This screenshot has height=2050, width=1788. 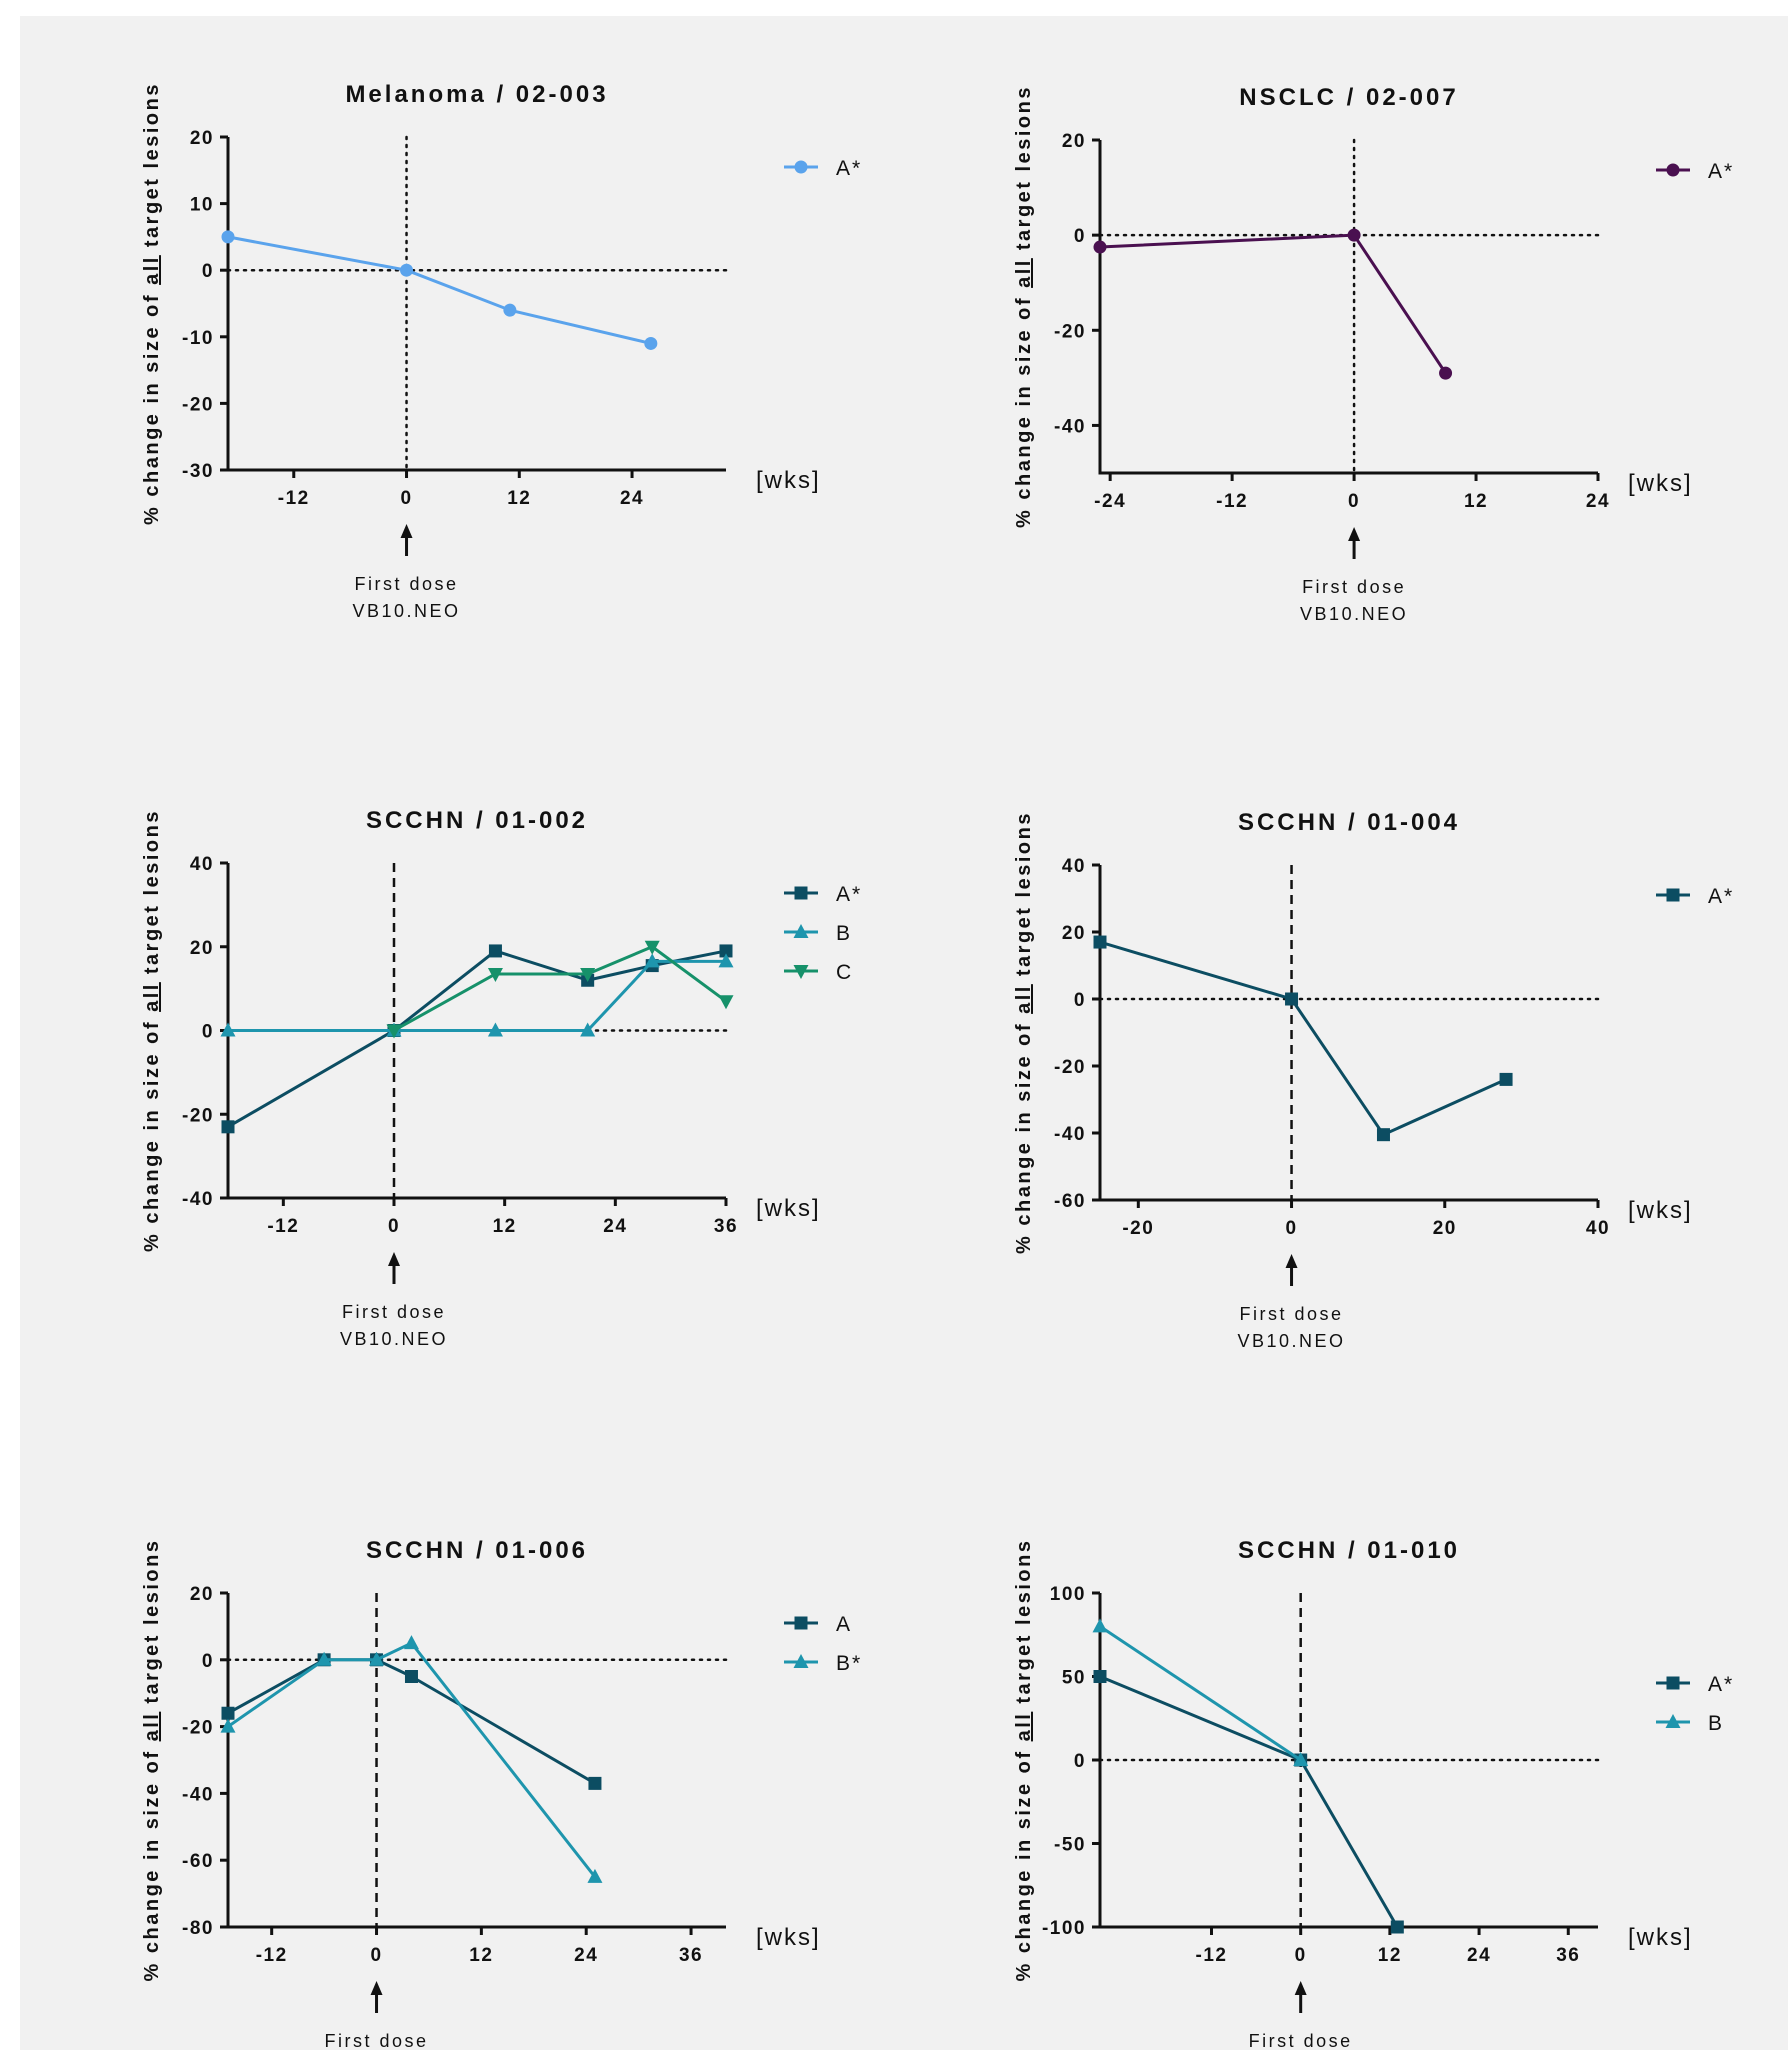 What do you see at coordinates (817, 933) in the screenshot?
I see `legend-item: B` at bounding box center [817, 933].